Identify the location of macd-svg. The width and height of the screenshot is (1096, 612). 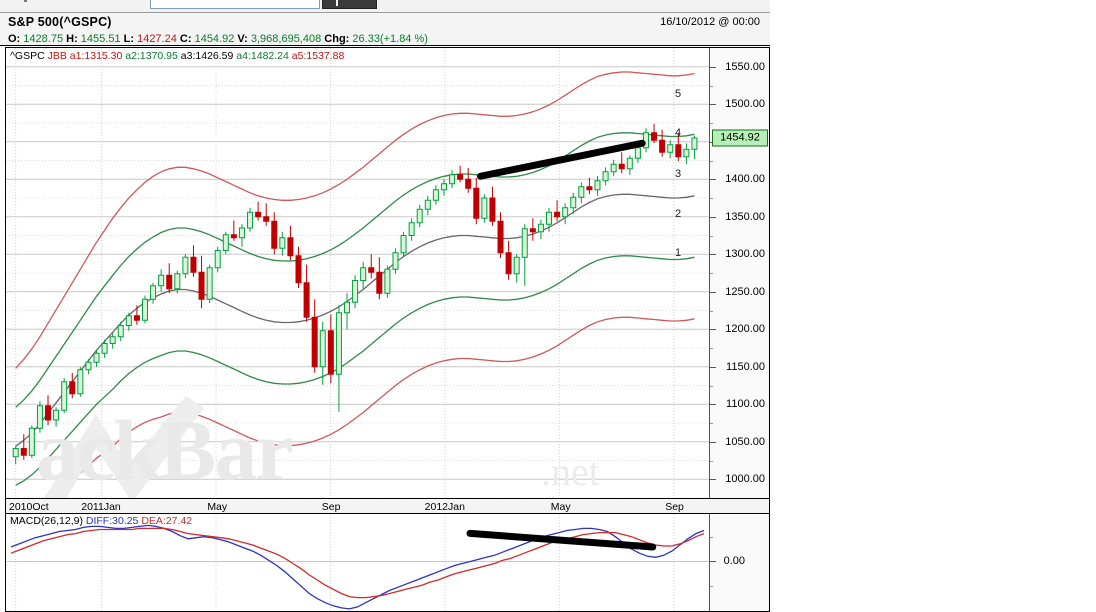
(357, 562).